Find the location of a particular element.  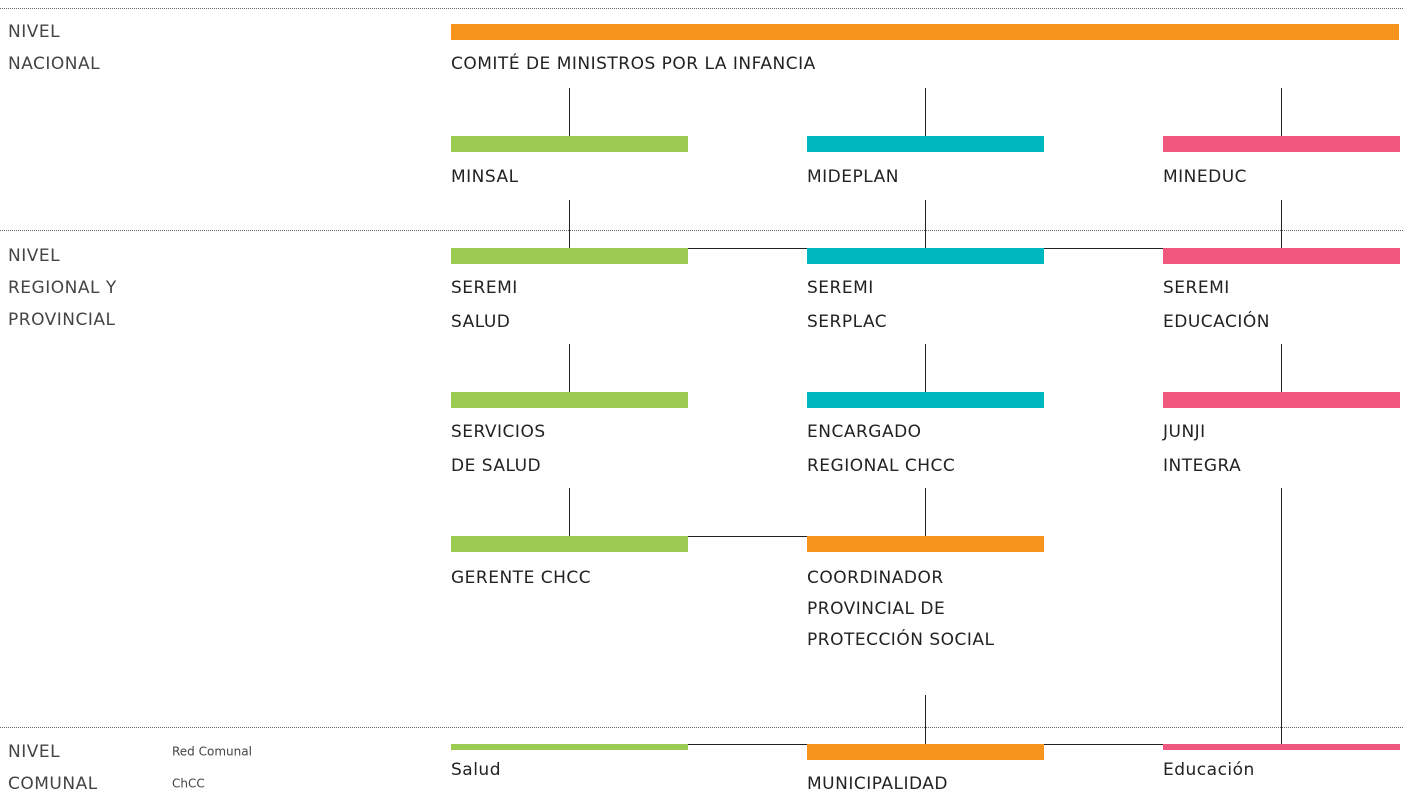

level-note: ChCC is located at coordinates (188, 784).